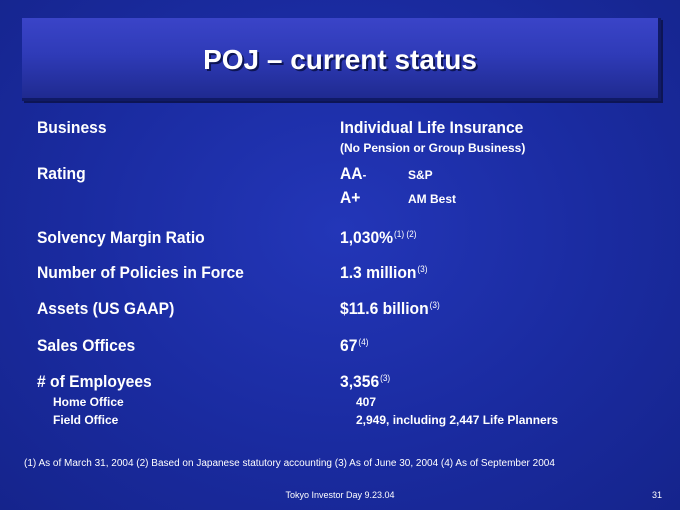 This screenshot has width=680, height=510. What do you see at coordinates (88, 402) in the screenshot?
I see `home-office-label: Home Office` at bounding box center [88, 402].